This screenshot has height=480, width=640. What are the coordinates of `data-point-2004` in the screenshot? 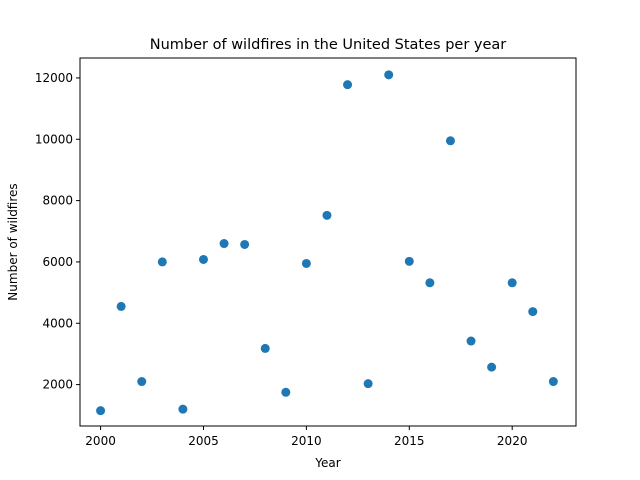 It's located at (183, 409).